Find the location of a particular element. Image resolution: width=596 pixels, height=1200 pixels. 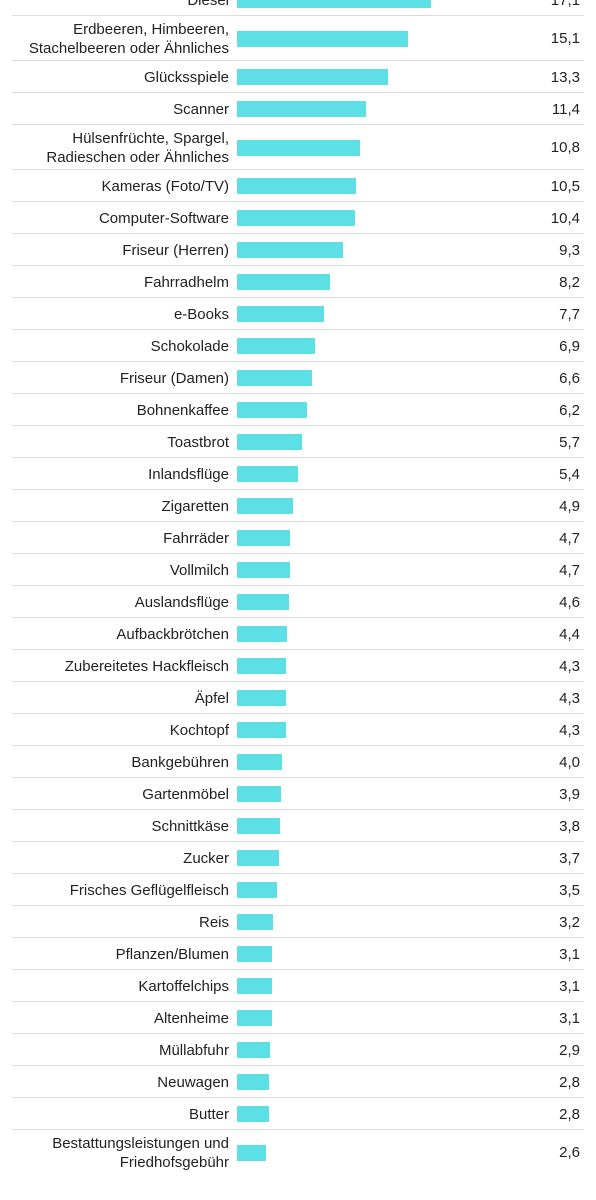

bar-row: Toastbrot 5,7 is located at coordinates (298, 442).